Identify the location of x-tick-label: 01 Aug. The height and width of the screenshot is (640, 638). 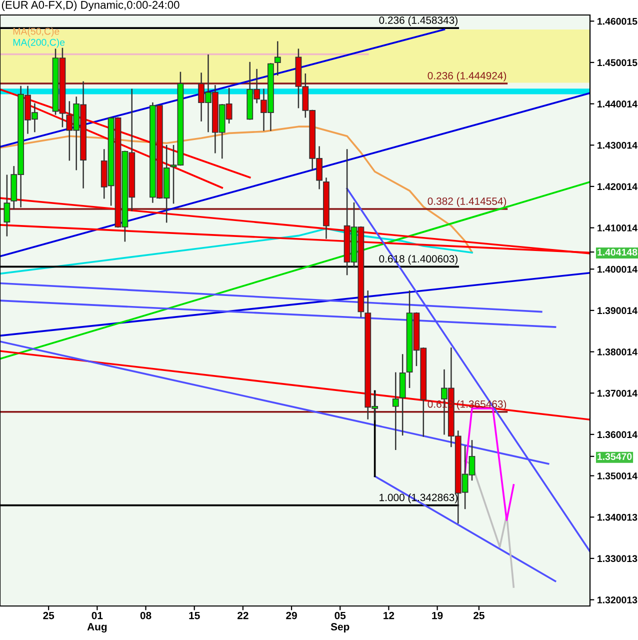
(97, 622).